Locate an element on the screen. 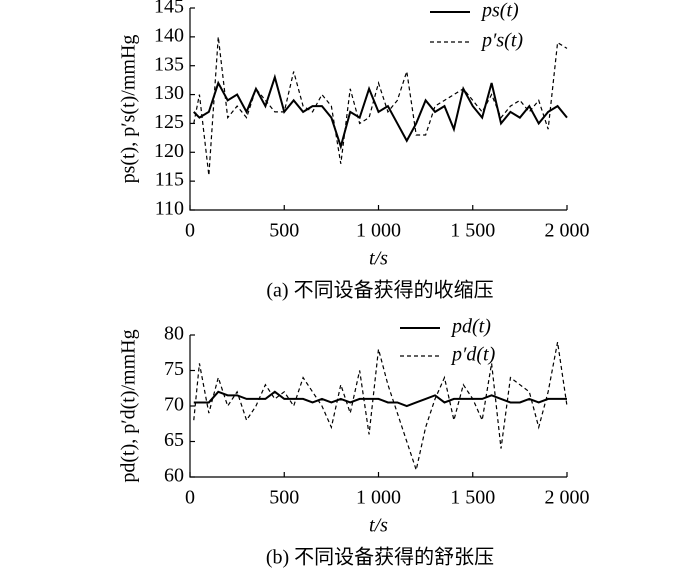 The width and height of the screenshot is (700, 574). y-tick-label: 140 is located at coordinates (169, 35).